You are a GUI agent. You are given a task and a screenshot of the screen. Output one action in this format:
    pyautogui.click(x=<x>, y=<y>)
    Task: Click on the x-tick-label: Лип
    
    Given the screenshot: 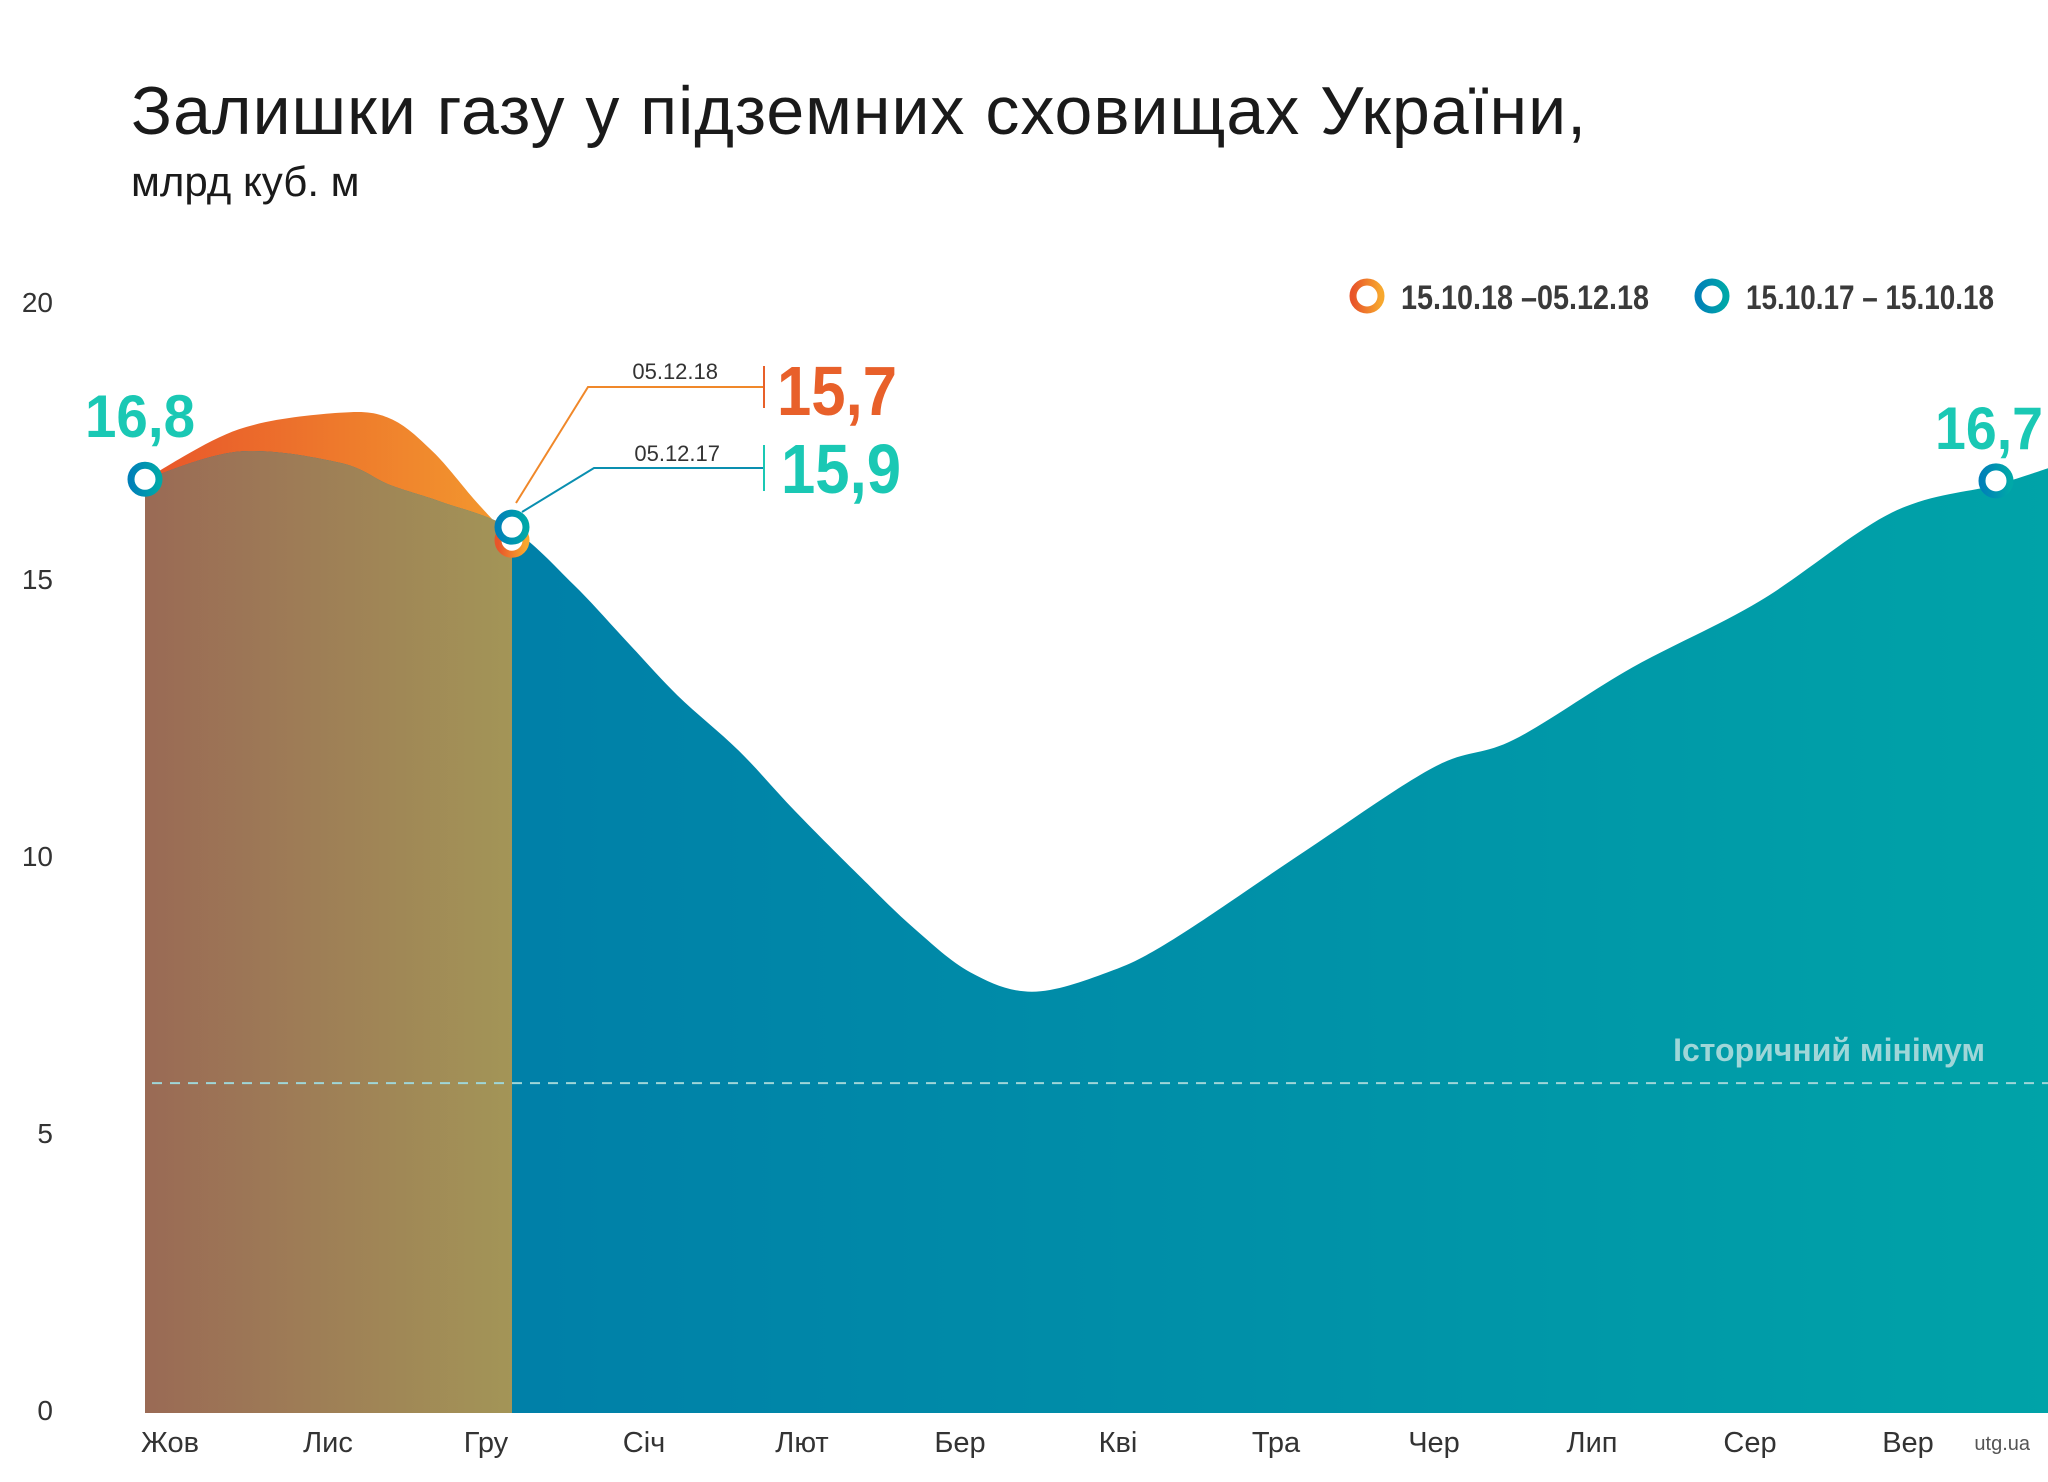 What is the action you would take?
    pyautogui.click(x=1592, y=1443)
    